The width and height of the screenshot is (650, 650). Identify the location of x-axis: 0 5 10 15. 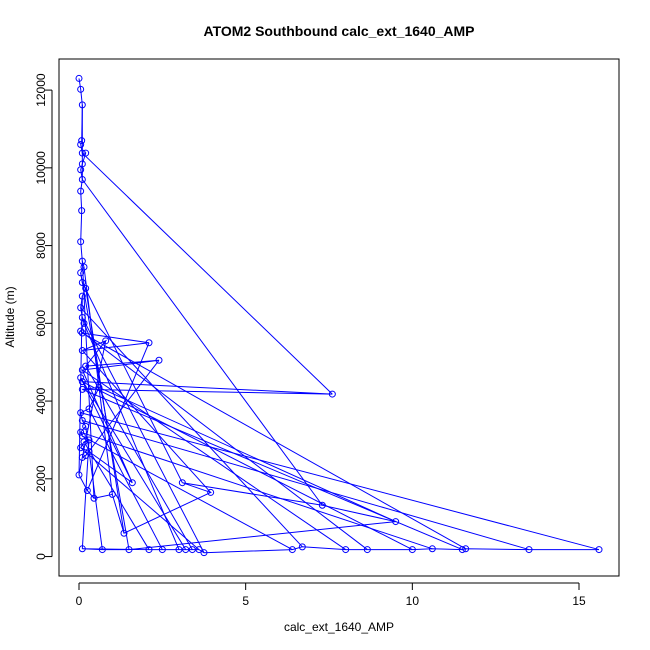
(331, 595).